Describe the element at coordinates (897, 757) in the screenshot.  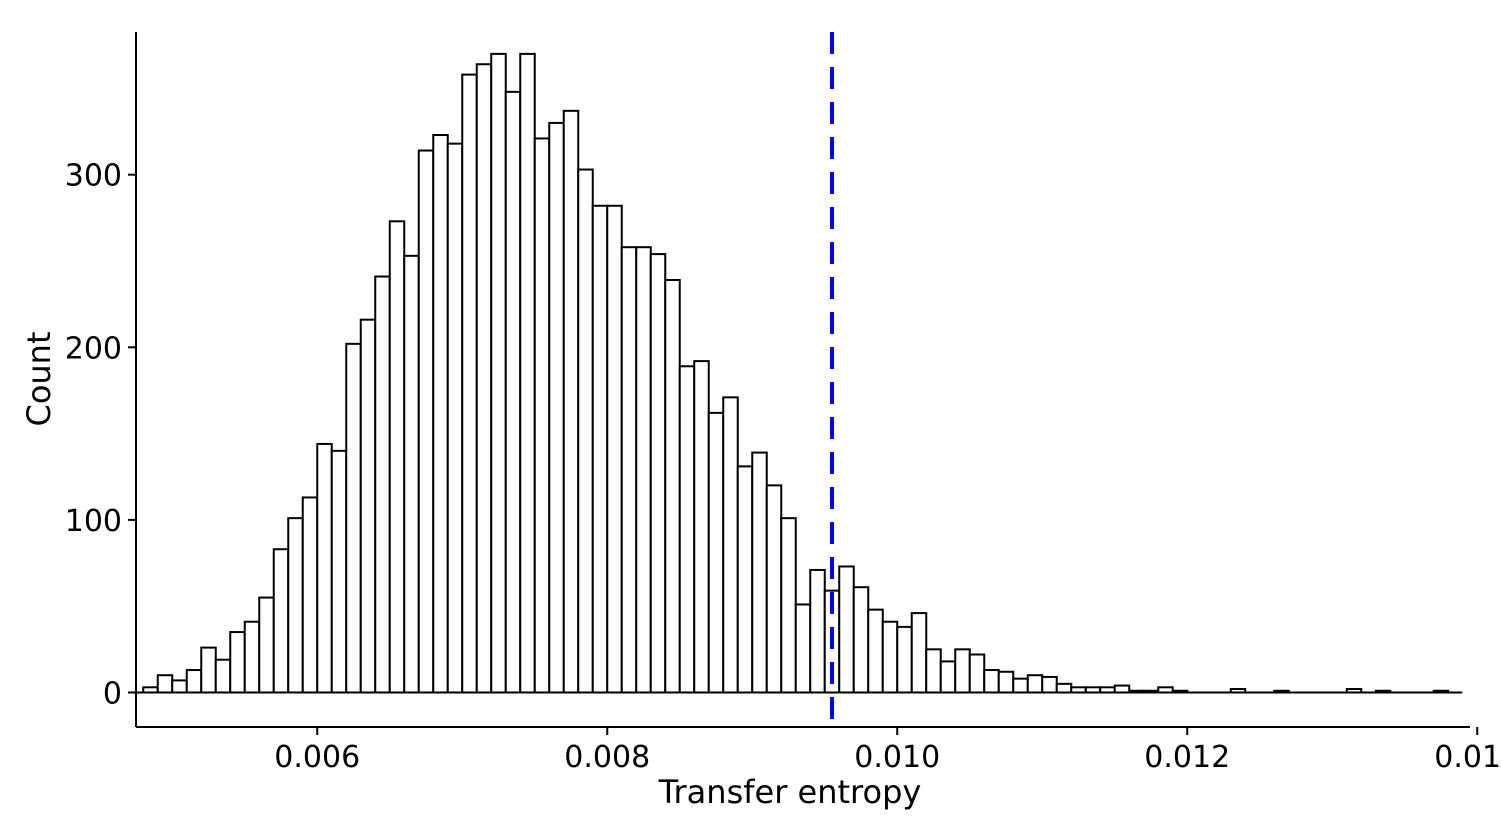
I see `x-tick-label: 0.010` at that location.